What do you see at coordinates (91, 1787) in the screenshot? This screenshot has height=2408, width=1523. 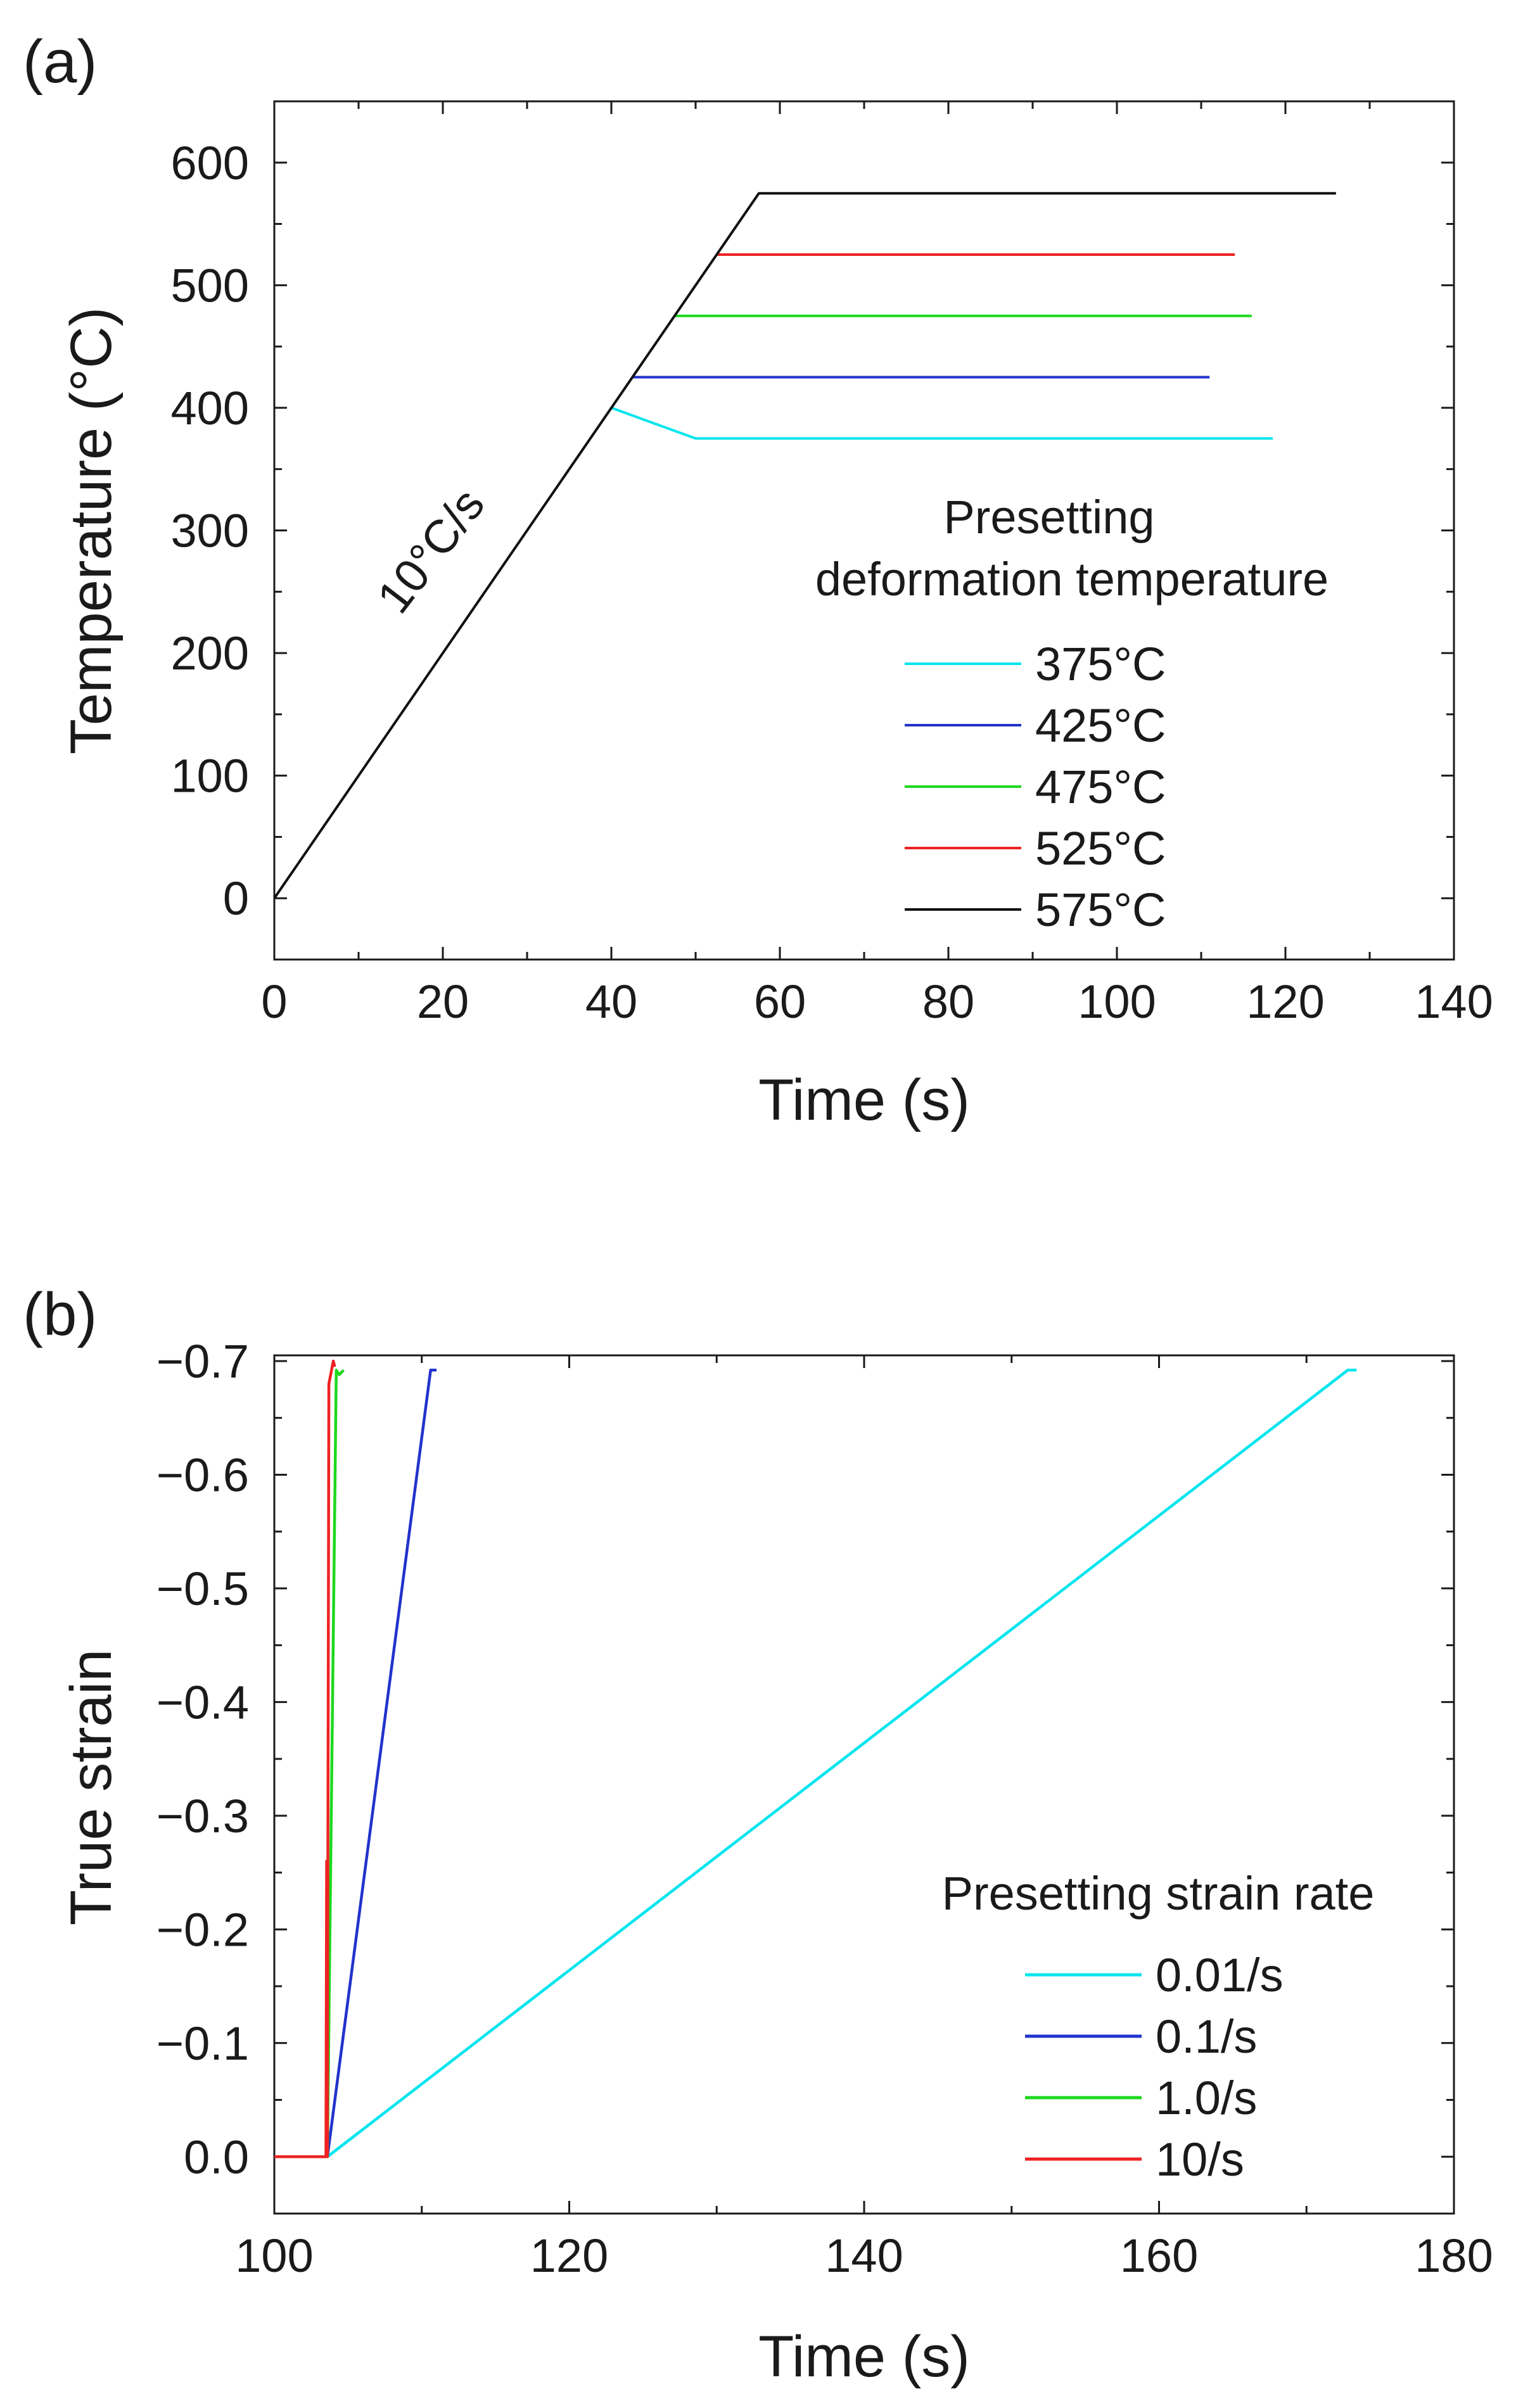 I see `panel-b-y-axis-label: True strain` at bounding box center [91, 1787].